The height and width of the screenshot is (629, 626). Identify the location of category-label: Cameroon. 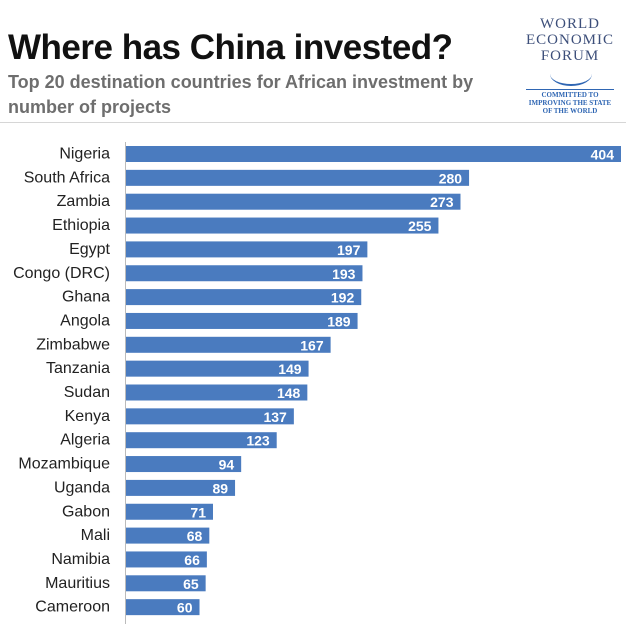
(72, 607).